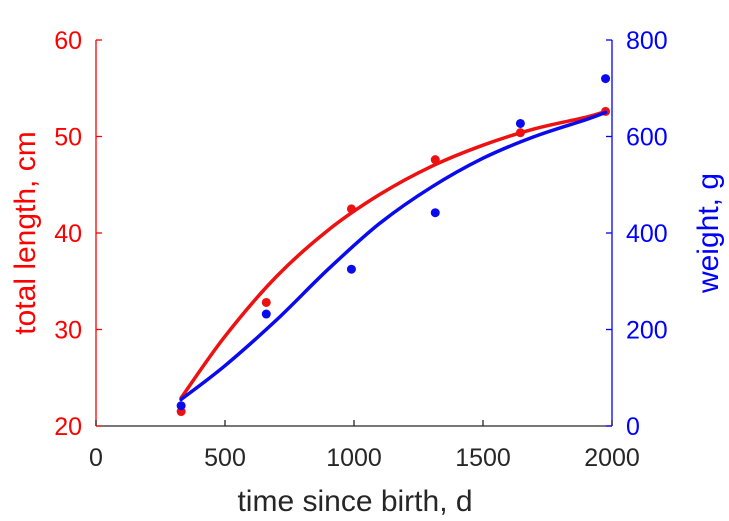  What do you see at coordinates (647, 234) in the screenshot?
I see `right-y-tick-label: 400` at bounding box center [647, 234].